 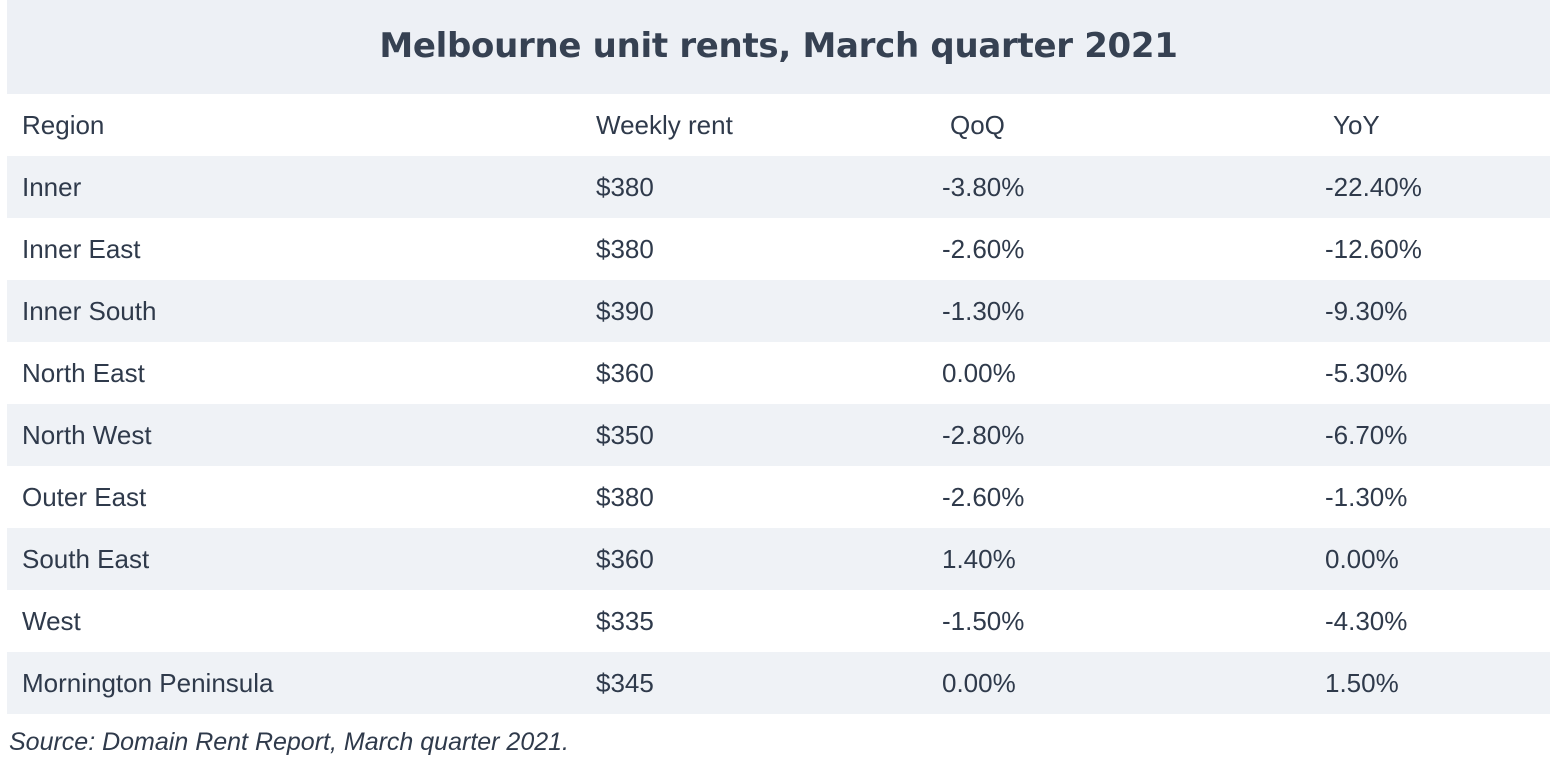 What do you see at coordinates (983, 310) in the screenshot?
I see `cell-qoq: -1.30%` at bounding box center [983, 310].